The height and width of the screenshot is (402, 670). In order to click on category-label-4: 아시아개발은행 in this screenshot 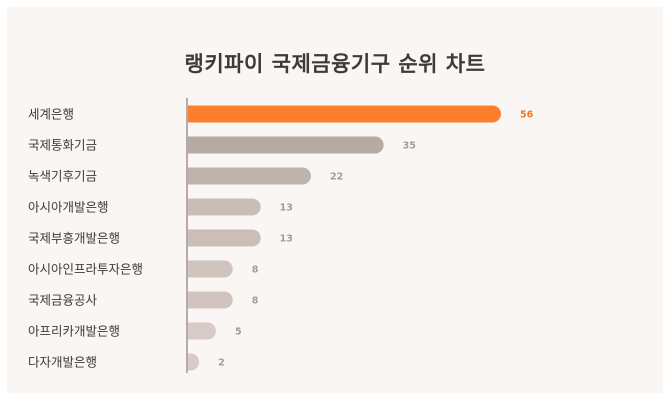, I will do `click(68, 207)`.